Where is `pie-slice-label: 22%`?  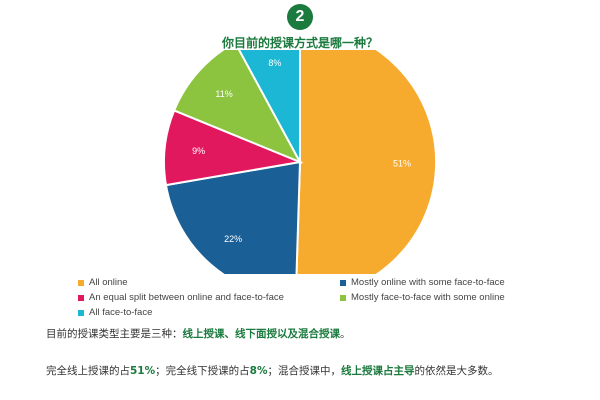
pie-slice-label: 22% is located at coordinates (233, 239).